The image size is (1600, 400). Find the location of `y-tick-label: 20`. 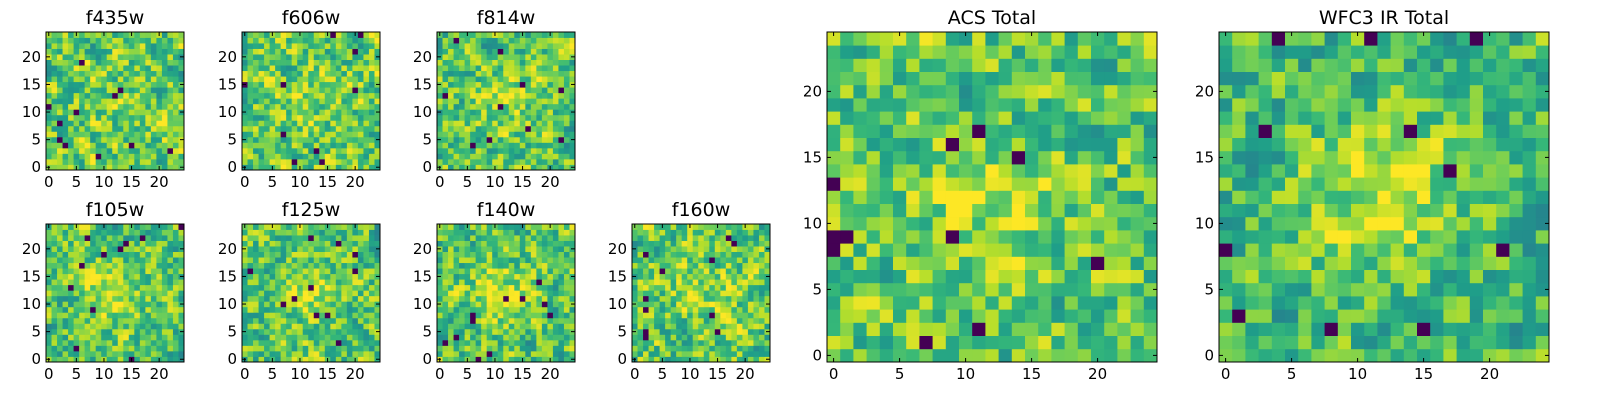

y-tick-label: 20 is located at coordinates (31, 57).